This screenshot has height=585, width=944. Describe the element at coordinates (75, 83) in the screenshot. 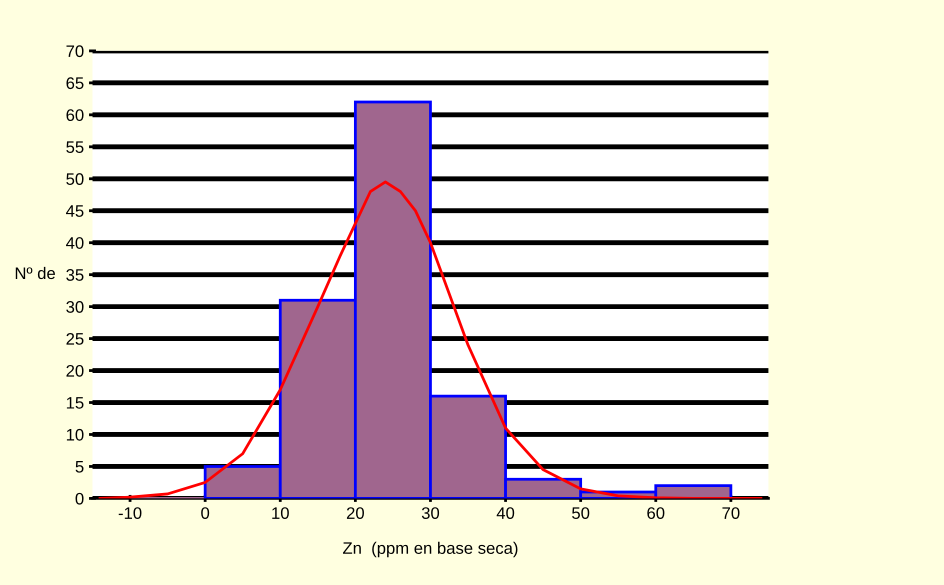

I see `y-tick-label: 65` at that location.